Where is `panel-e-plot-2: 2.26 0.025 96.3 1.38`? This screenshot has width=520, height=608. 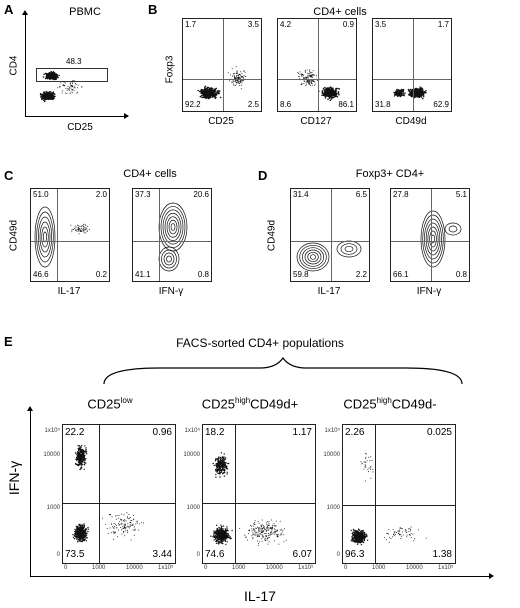 panel-e-plot-2: 2.26 0.025 96.3 1.38 is located at coordinates (399, 494).